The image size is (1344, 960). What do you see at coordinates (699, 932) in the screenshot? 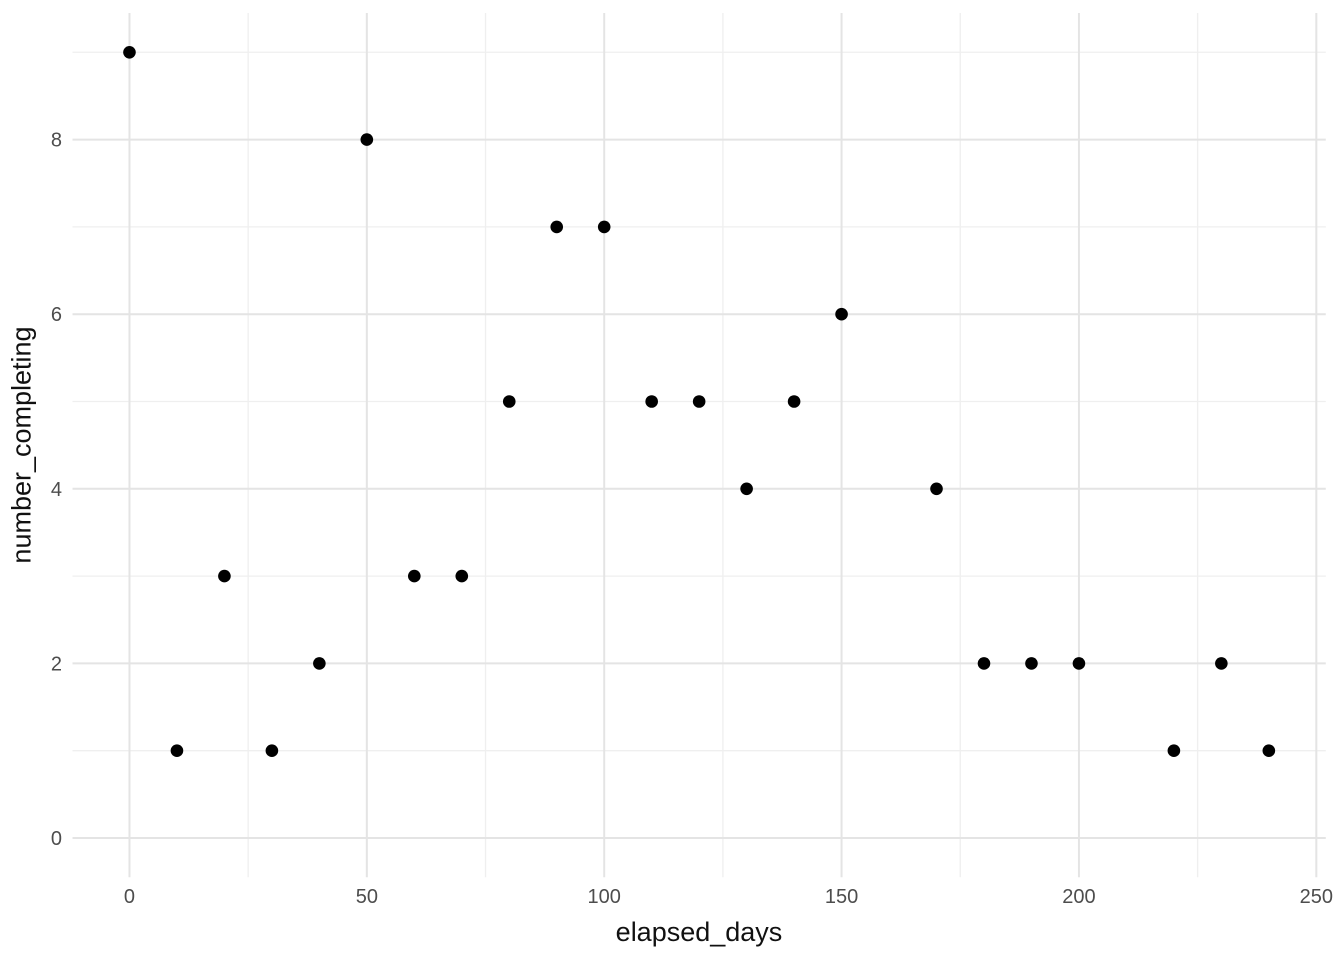
I see `x-axis-title: elapsed_days` at bounding box center [699, 932].